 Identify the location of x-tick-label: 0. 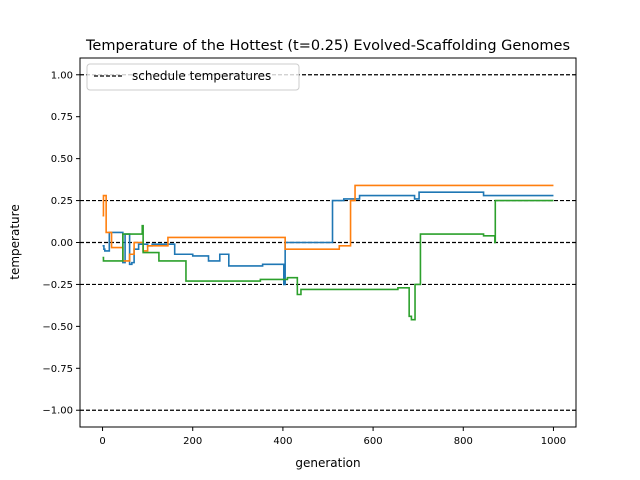
(102, 441).